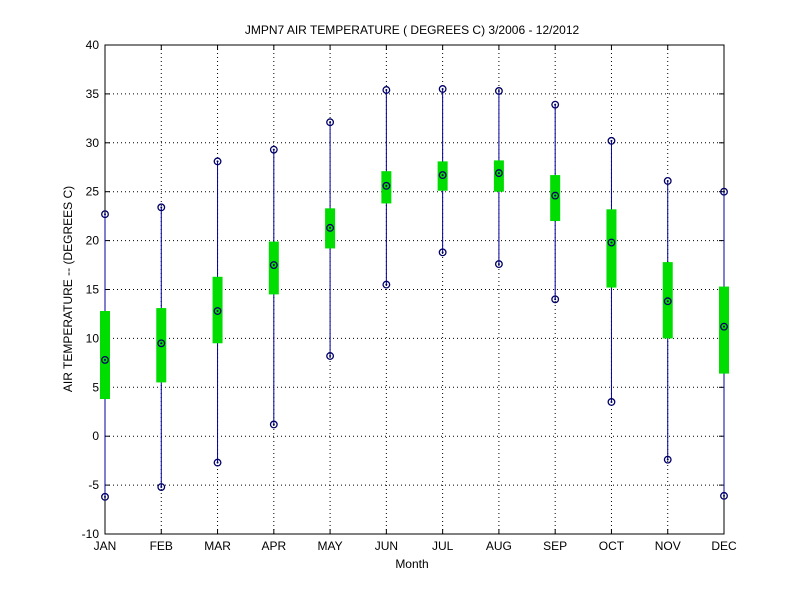  I want to click on y-tick-label: 25, so click(93, 192).